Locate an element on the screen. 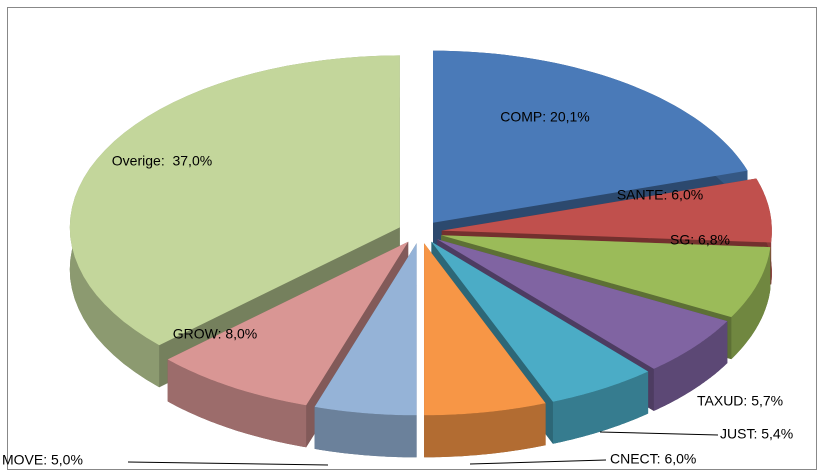  data-label: SG: 6,8% is located at coordinates (700, 240).